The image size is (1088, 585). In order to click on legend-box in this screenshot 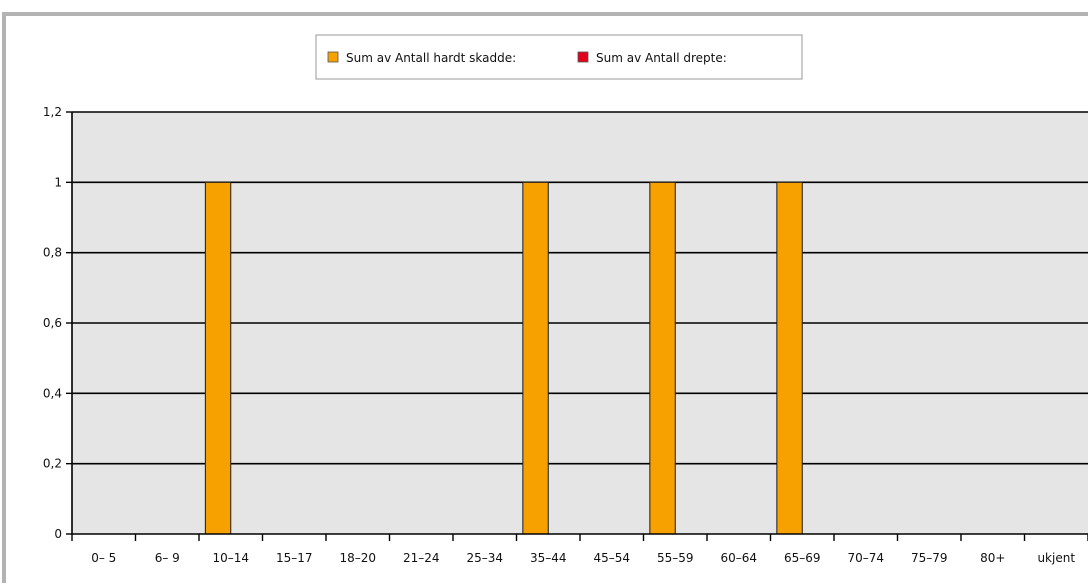, I will do `click(559, 57)`.